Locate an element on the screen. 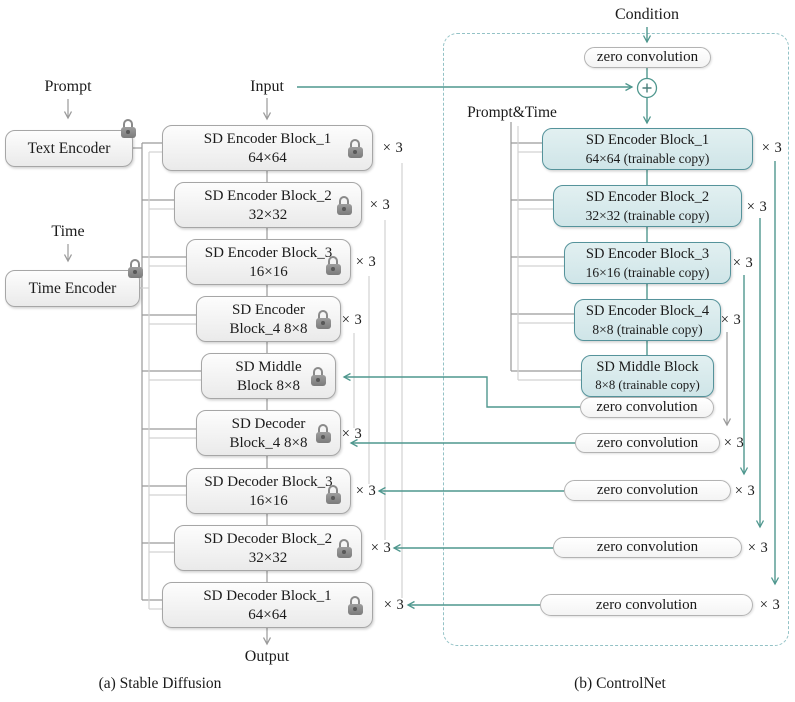  block-title: SD Middle is located at coordinates (268, 366).